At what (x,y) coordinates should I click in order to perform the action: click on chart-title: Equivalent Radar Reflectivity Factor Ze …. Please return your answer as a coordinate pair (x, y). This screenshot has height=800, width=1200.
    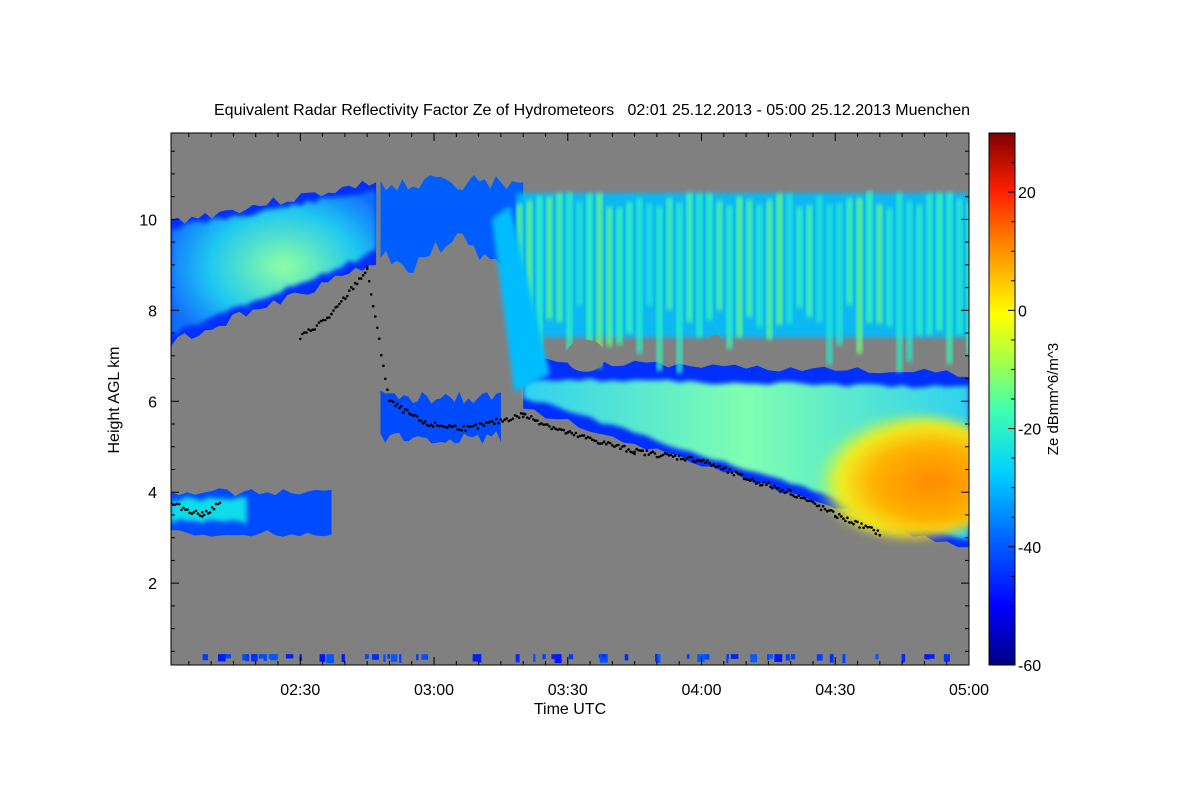
    Looking at the image, I should click on (592, 110).